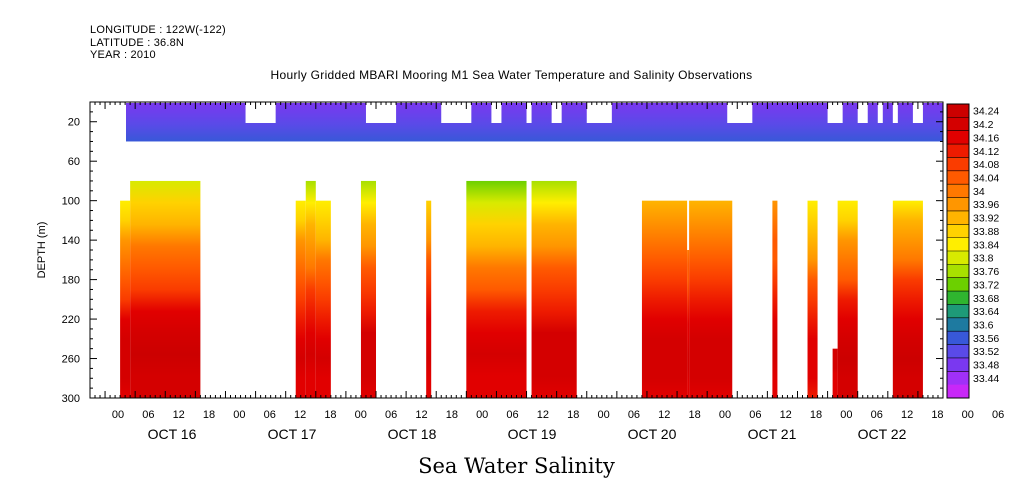 The image size is (1009, 504). I want to click on y-tick-label: 260, so click(71, 360).